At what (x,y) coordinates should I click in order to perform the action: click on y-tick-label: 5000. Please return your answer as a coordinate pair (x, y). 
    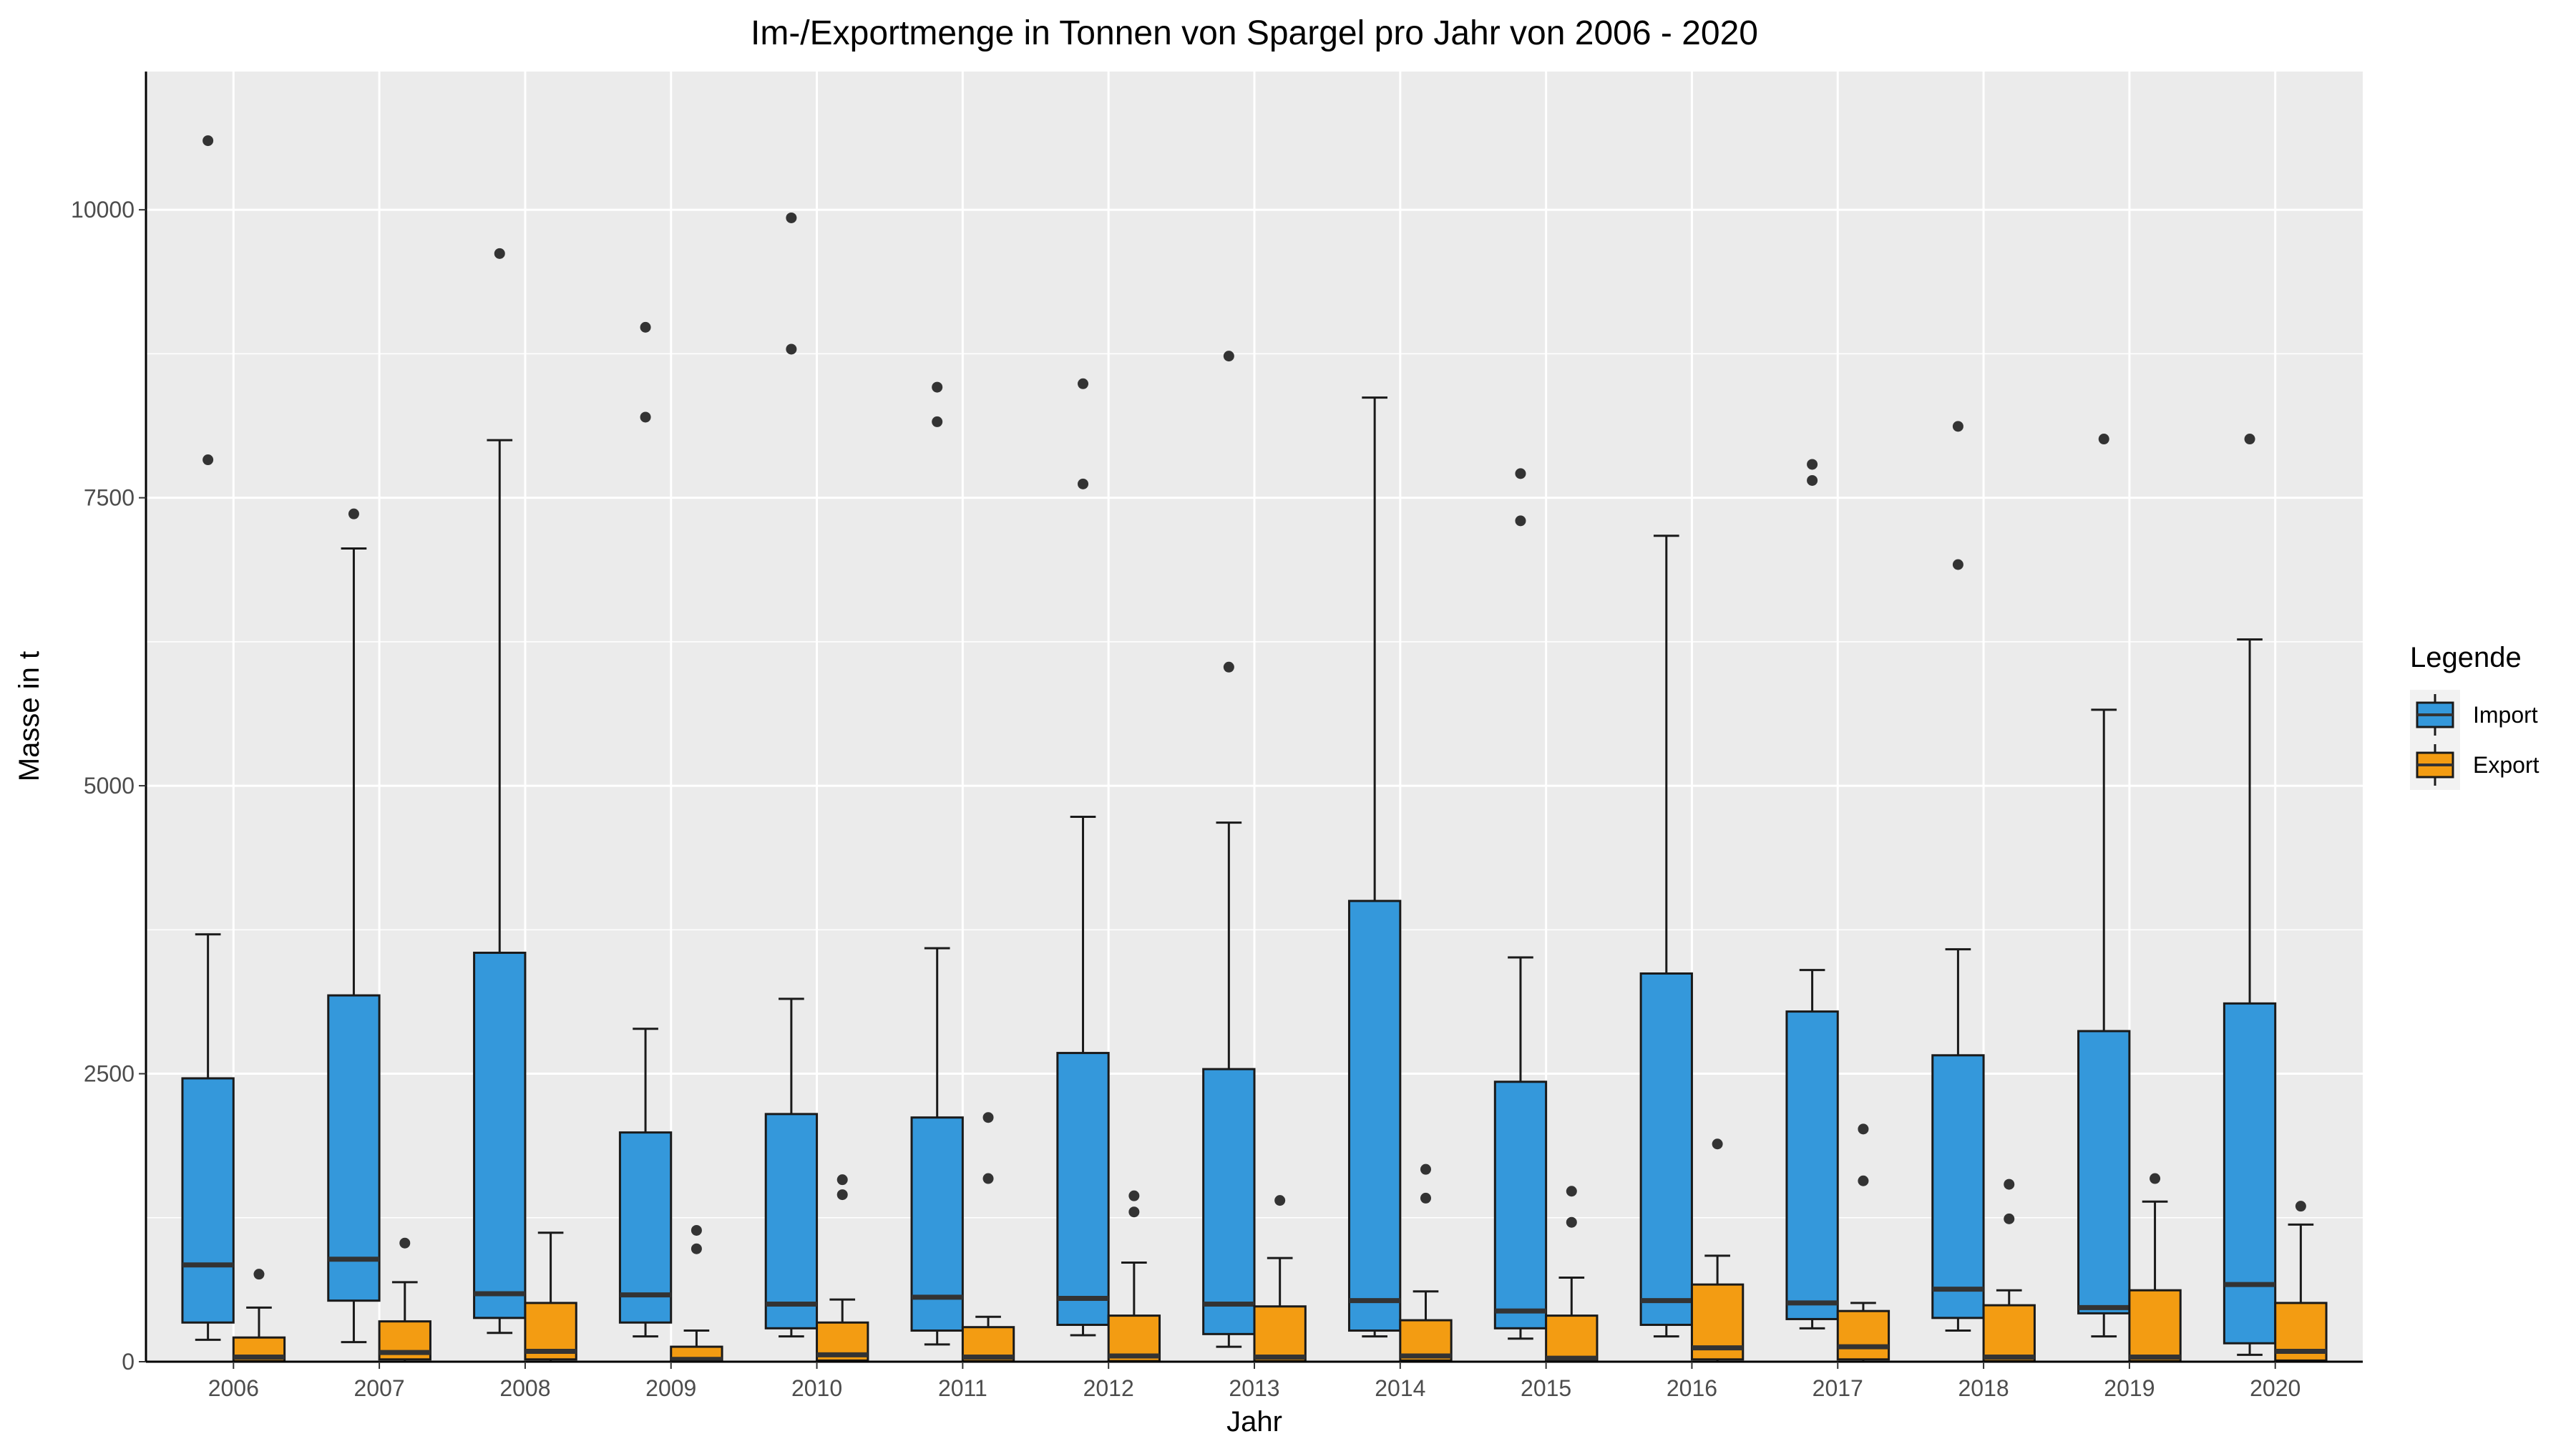
    Looking at the image, I should click on (109, 786).